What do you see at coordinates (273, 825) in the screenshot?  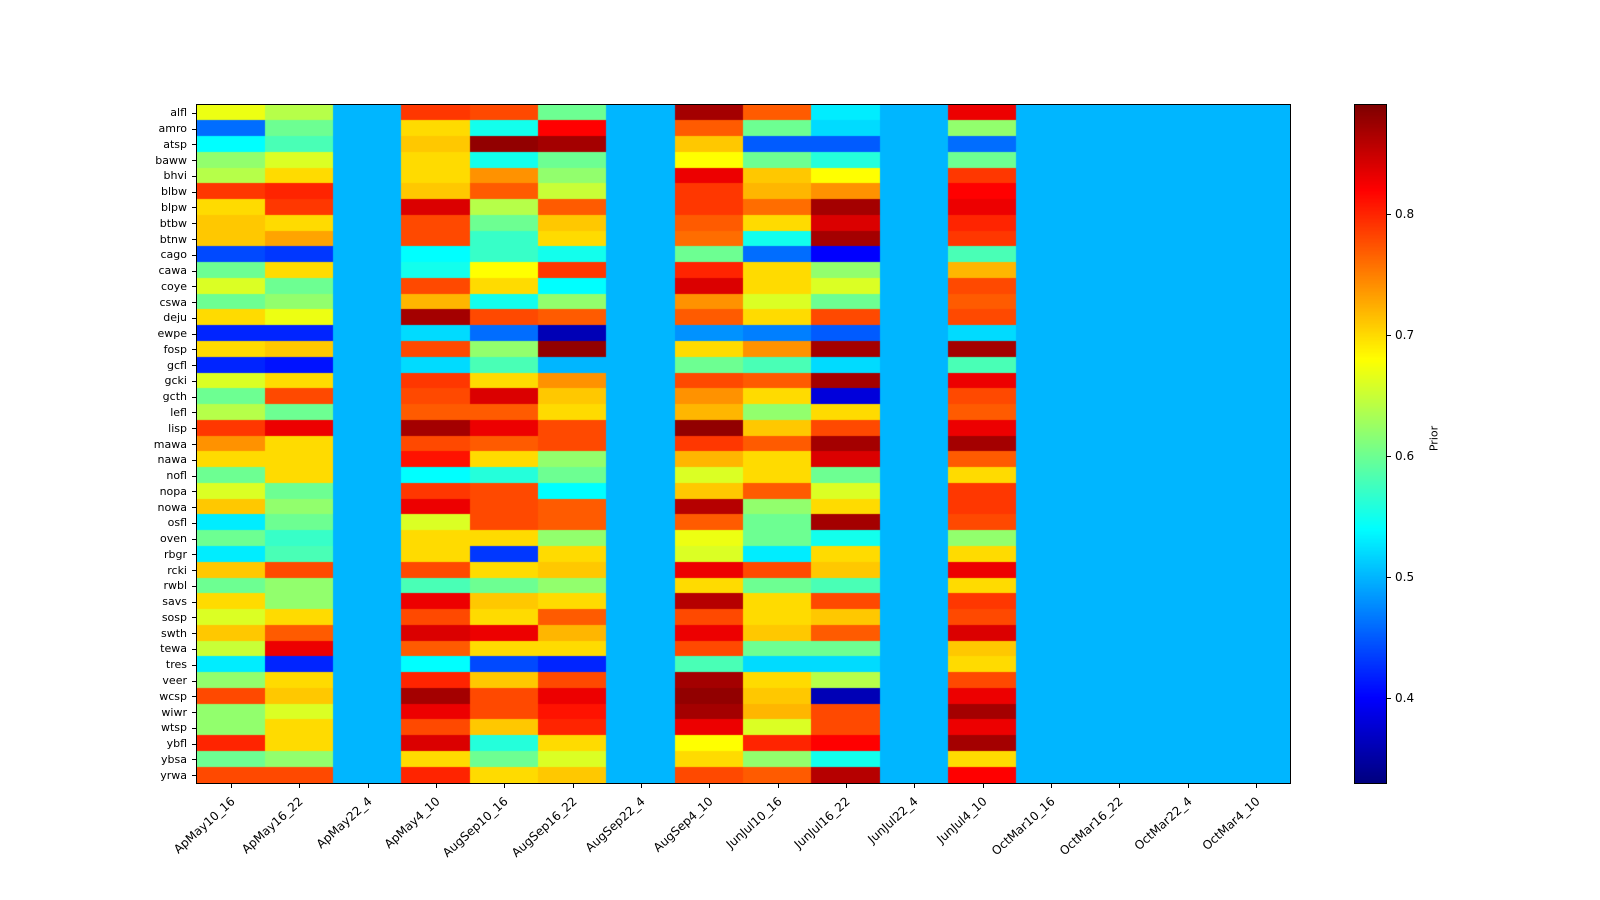 I see `x-tick-label: ApMay16_22` at bounding box center [273, 825].